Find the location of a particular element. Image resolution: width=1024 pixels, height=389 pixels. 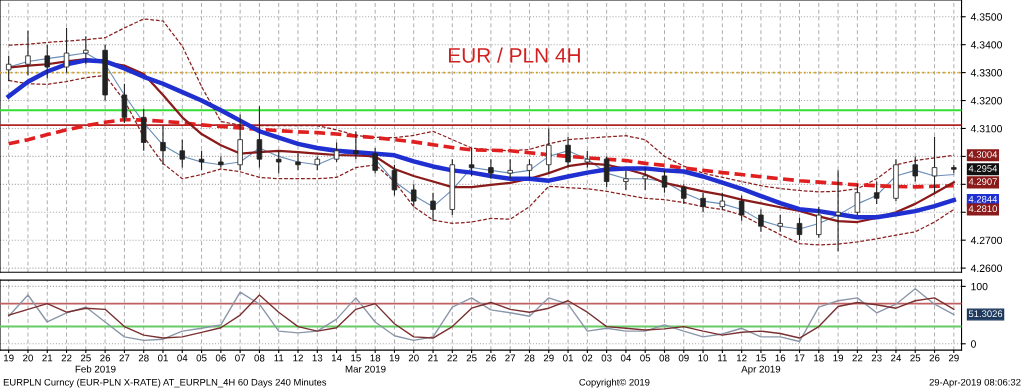

text: EUR / PLN 4H is located at coordinates (514, 55).